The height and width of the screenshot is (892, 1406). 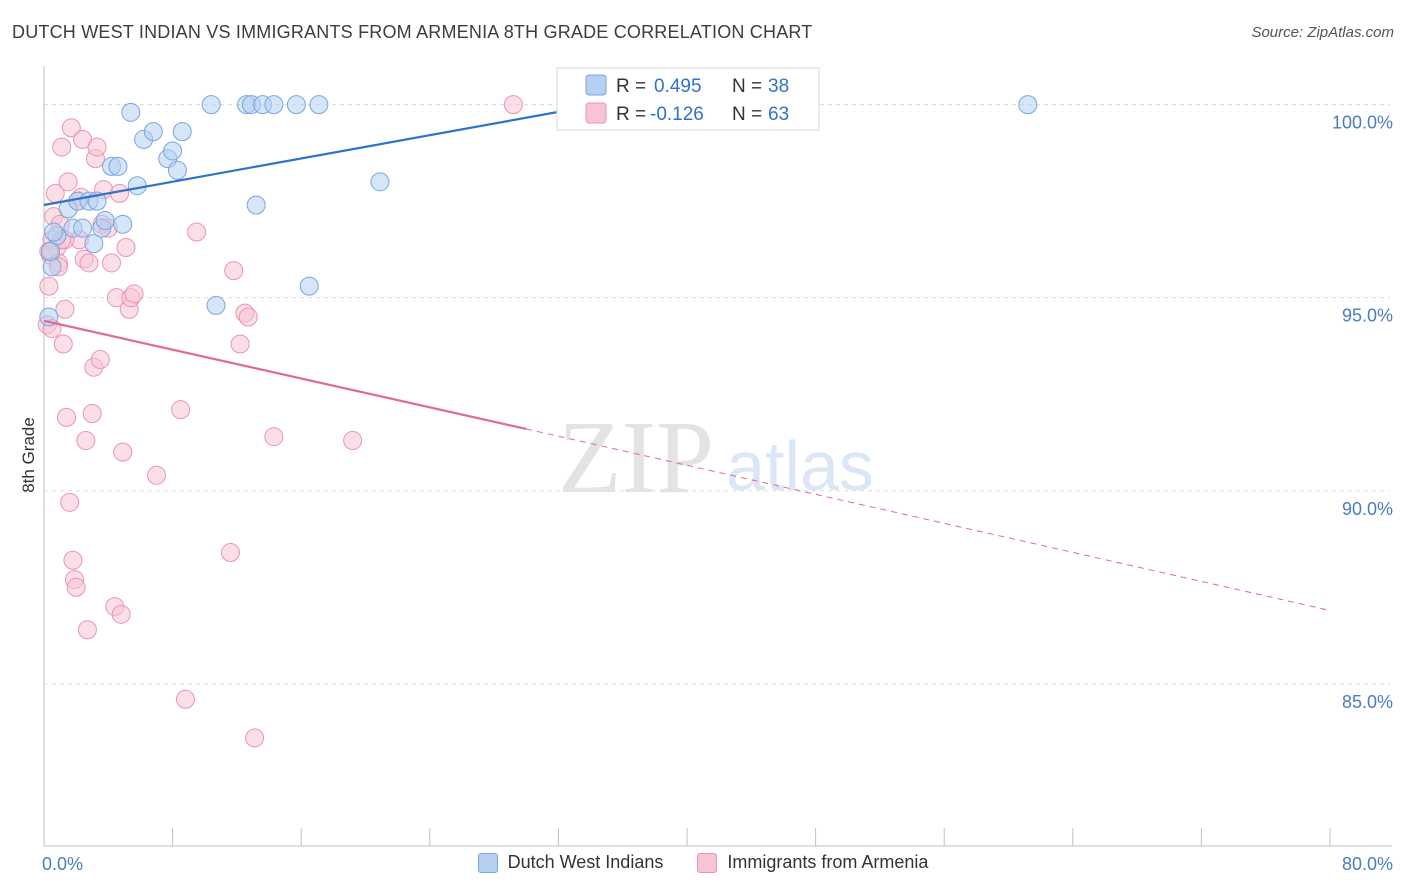 I want to click on trend-line-pink, so click(x=285, y=375).